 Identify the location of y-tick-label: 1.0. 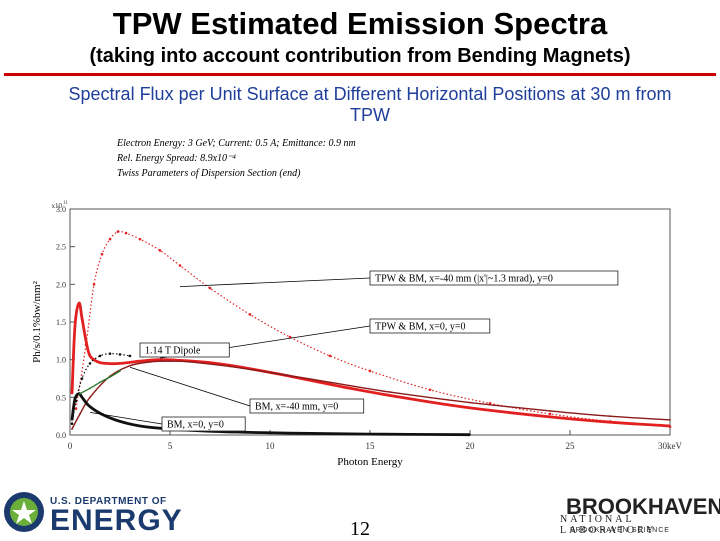
(61, 360).